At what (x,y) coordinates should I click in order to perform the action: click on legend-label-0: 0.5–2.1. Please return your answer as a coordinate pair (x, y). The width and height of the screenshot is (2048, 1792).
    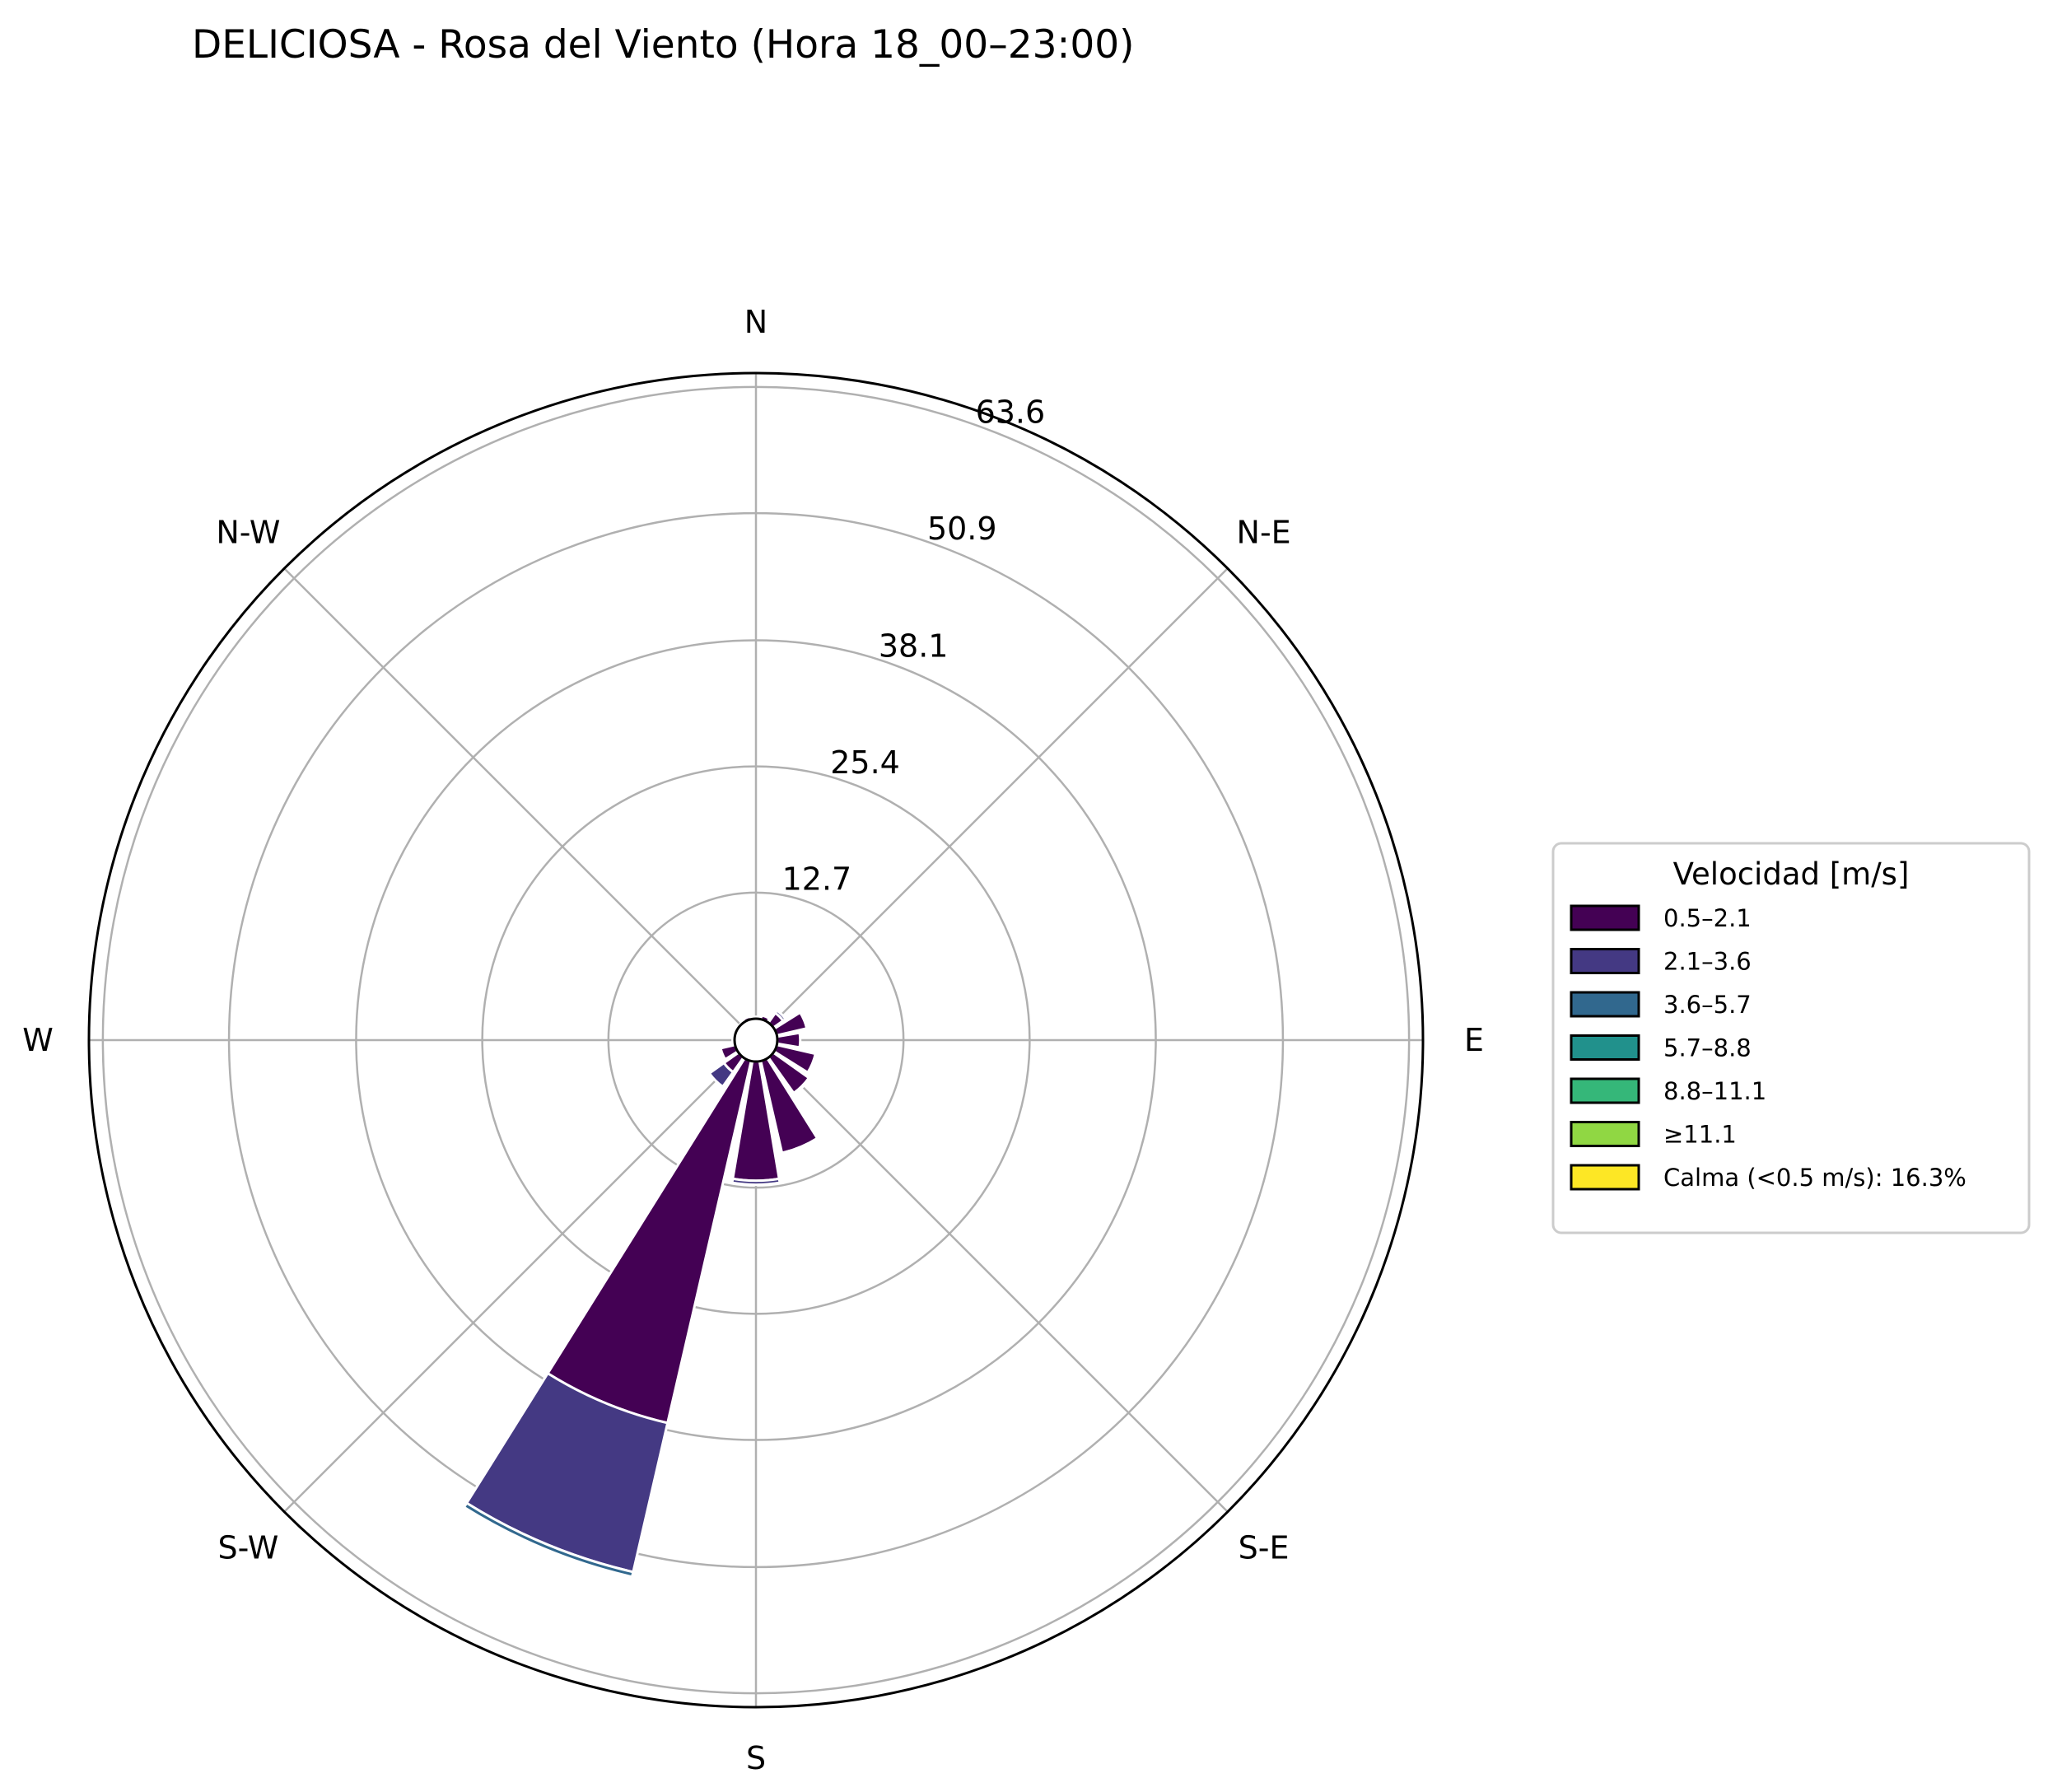
    Looking at the image, I should click on (1707, 918).